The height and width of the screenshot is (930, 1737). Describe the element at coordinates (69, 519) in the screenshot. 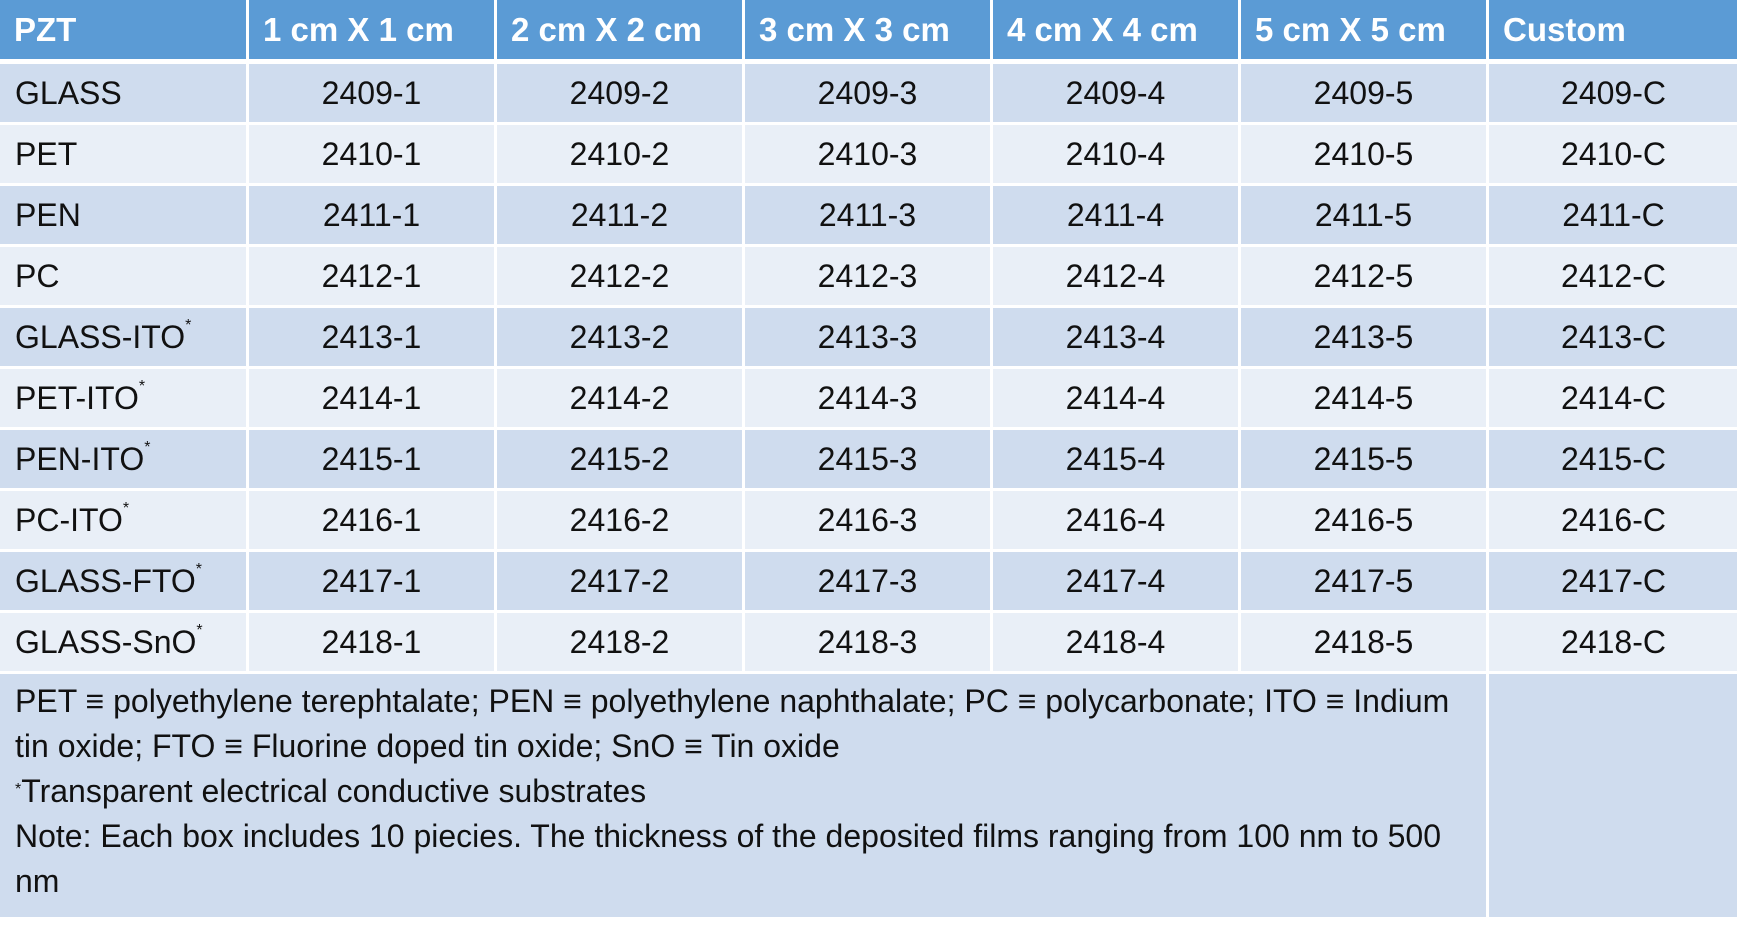

I see `substrate-name: PC-ITO` at that location.